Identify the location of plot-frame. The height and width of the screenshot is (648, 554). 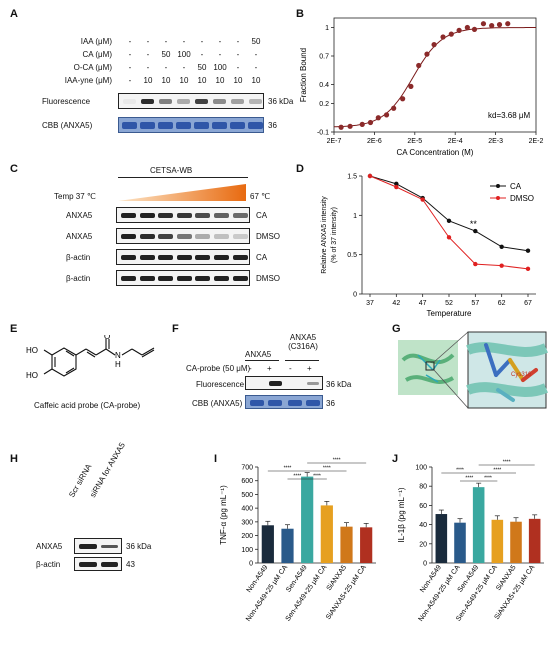
(435, 75).